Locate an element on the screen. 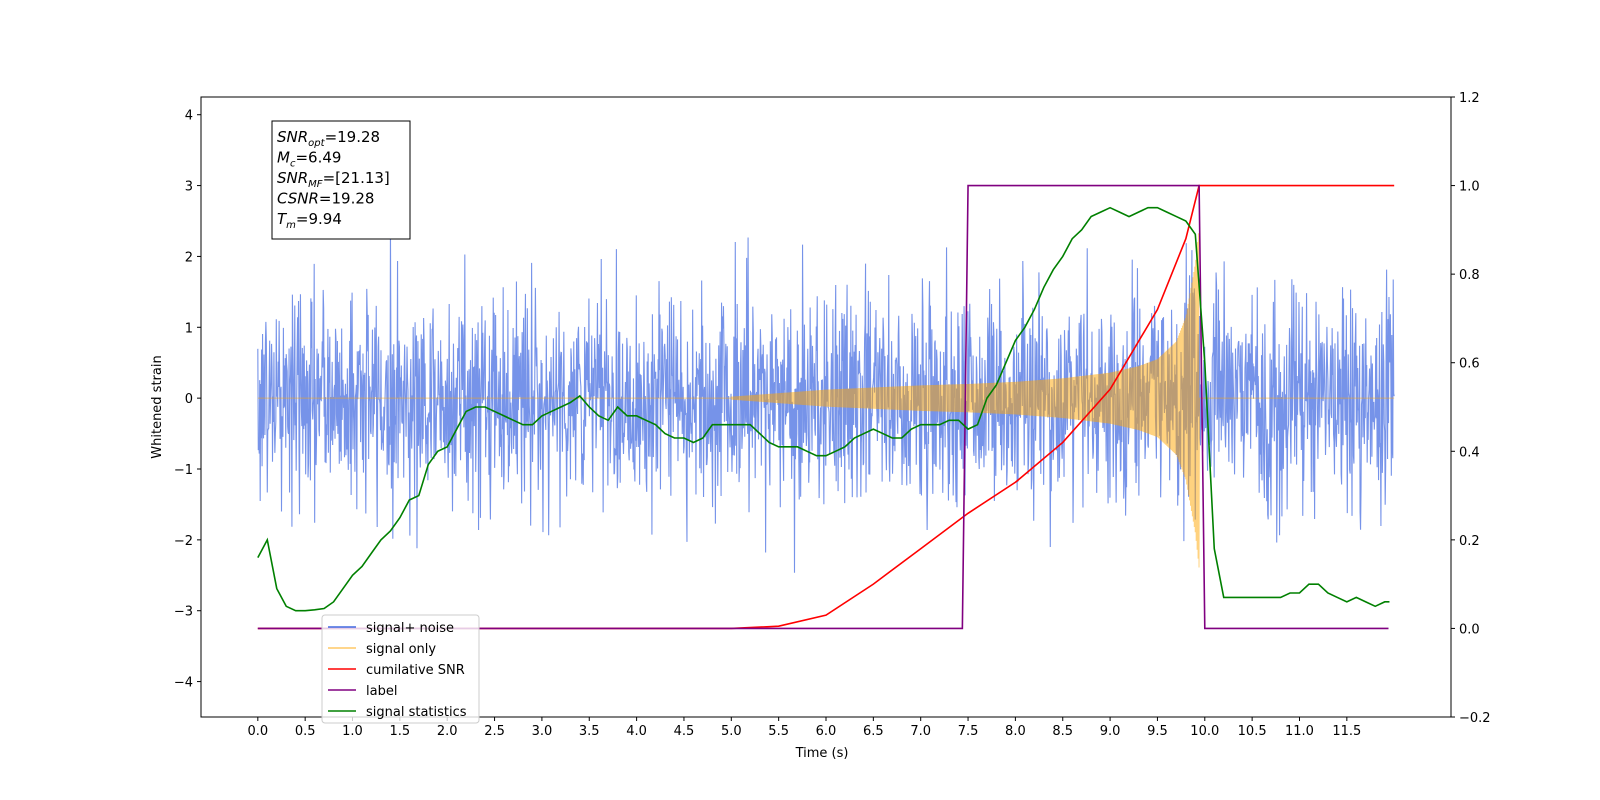 Image resolution: width=1600 pixels, height=800 pixels. legend-label: signal+ noise is located at coordinates (410, 628).